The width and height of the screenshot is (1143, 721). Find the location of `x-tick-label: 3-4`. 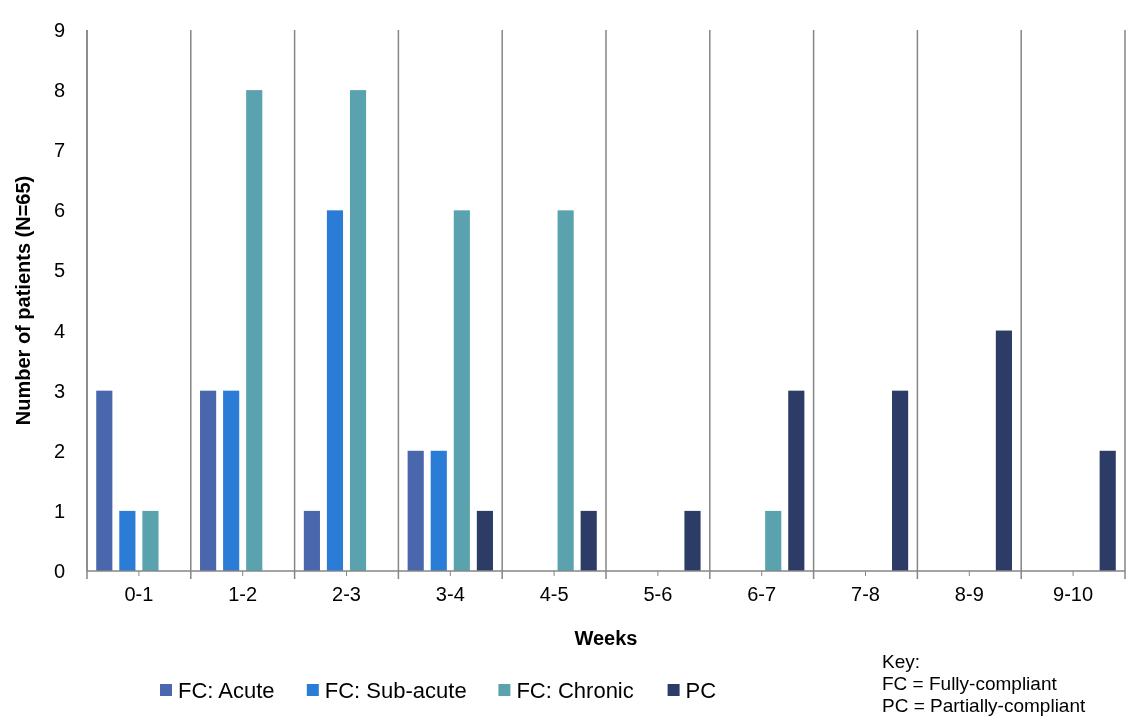

x-tick-label: 3-4 is located at coordinates (450, 594).